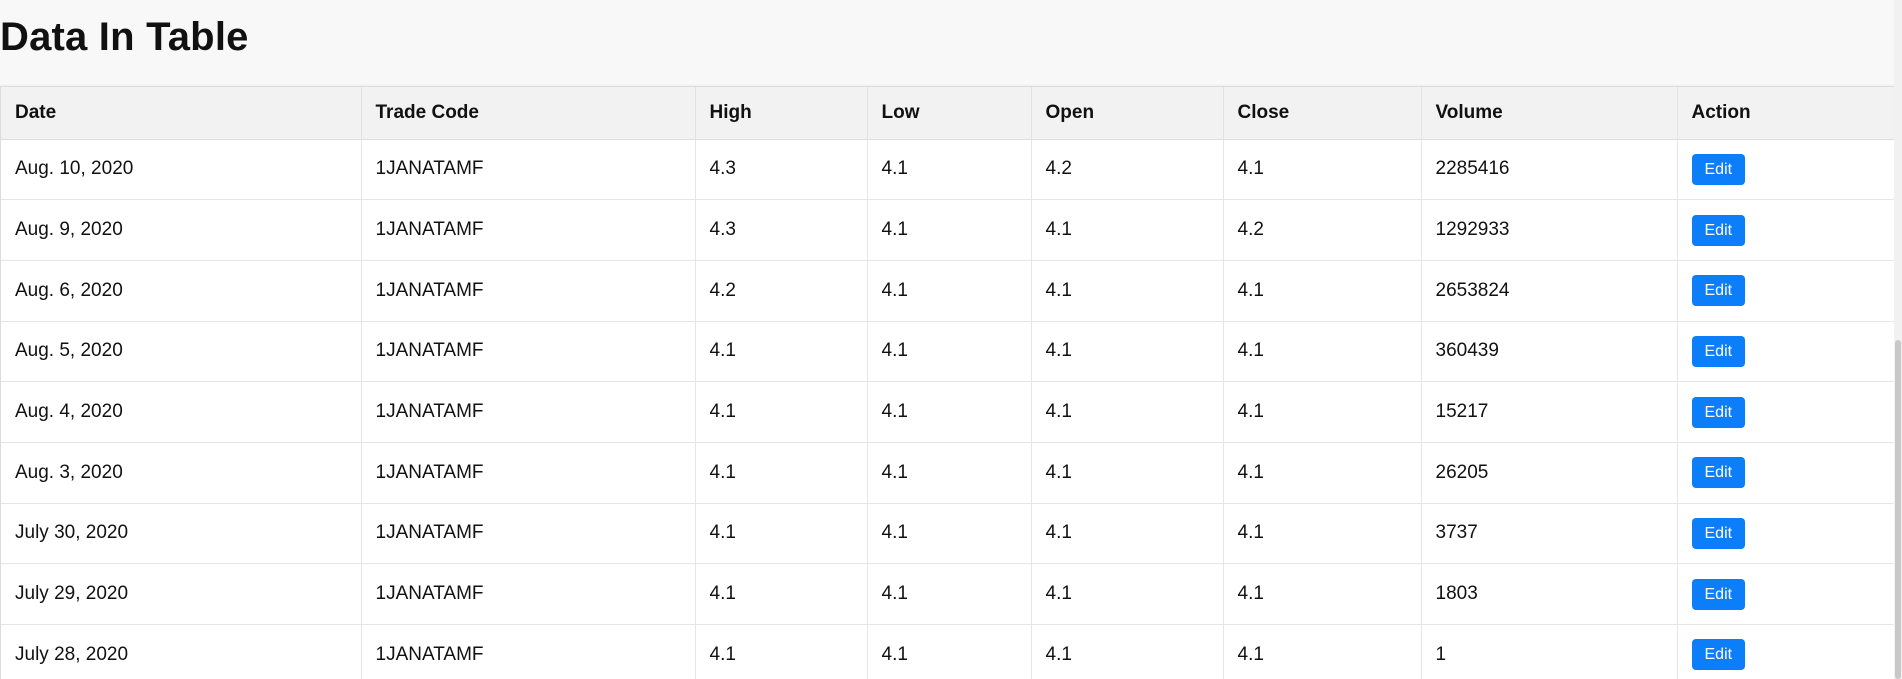 The width and height of the screenshot is (1902, 679). Describe the element at coordinates (181, 473) in the screenshot. I see `cell-date: Aug. 3, 2020` at that location.